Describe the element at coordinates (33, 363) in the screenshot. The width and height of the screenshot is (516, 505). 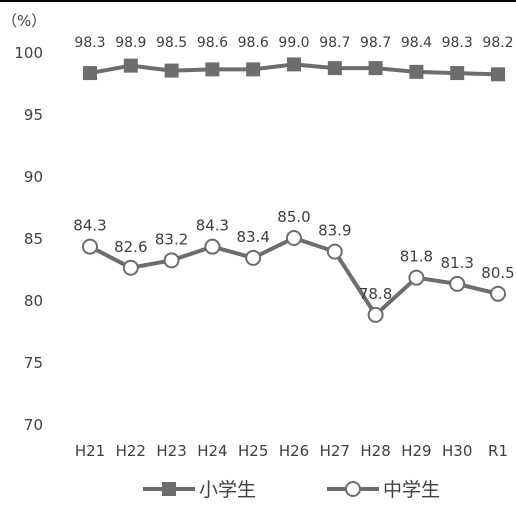
I see `y-tick-label: 75` at that location.